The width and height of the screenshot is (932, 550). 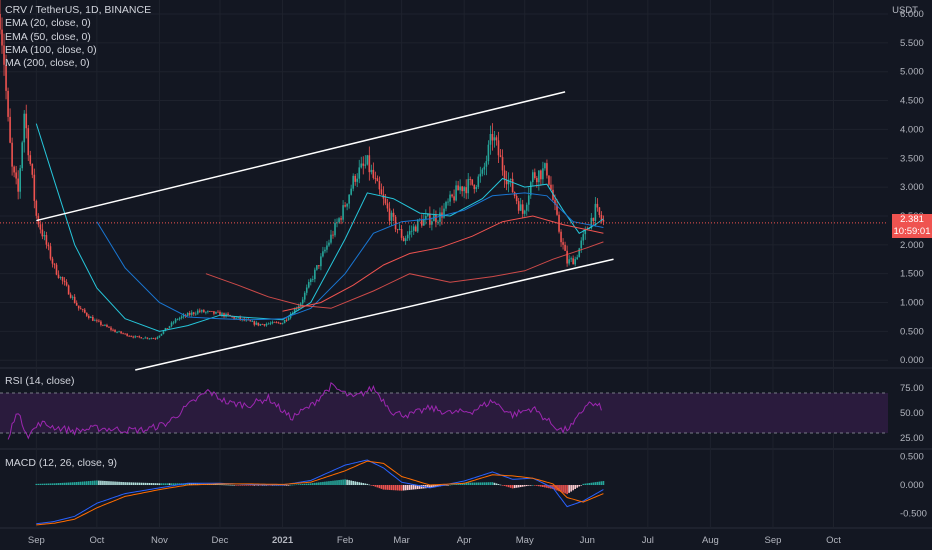 What do you see at coordinates (48, 36) in the screenshot?
I see `legend-ema-50: EMA (50, close, 0)` at bounding box center [48, 36].